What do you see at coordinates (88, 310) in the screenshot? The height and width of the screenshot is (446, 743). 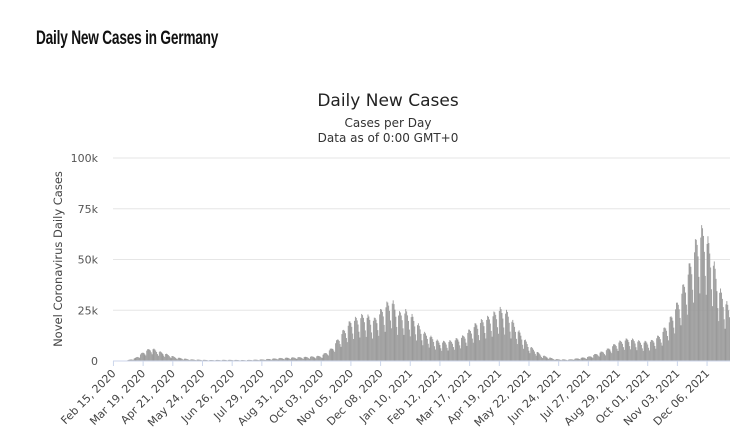 I see `y-tick-label: 25k` at bounding box center [88, 310].